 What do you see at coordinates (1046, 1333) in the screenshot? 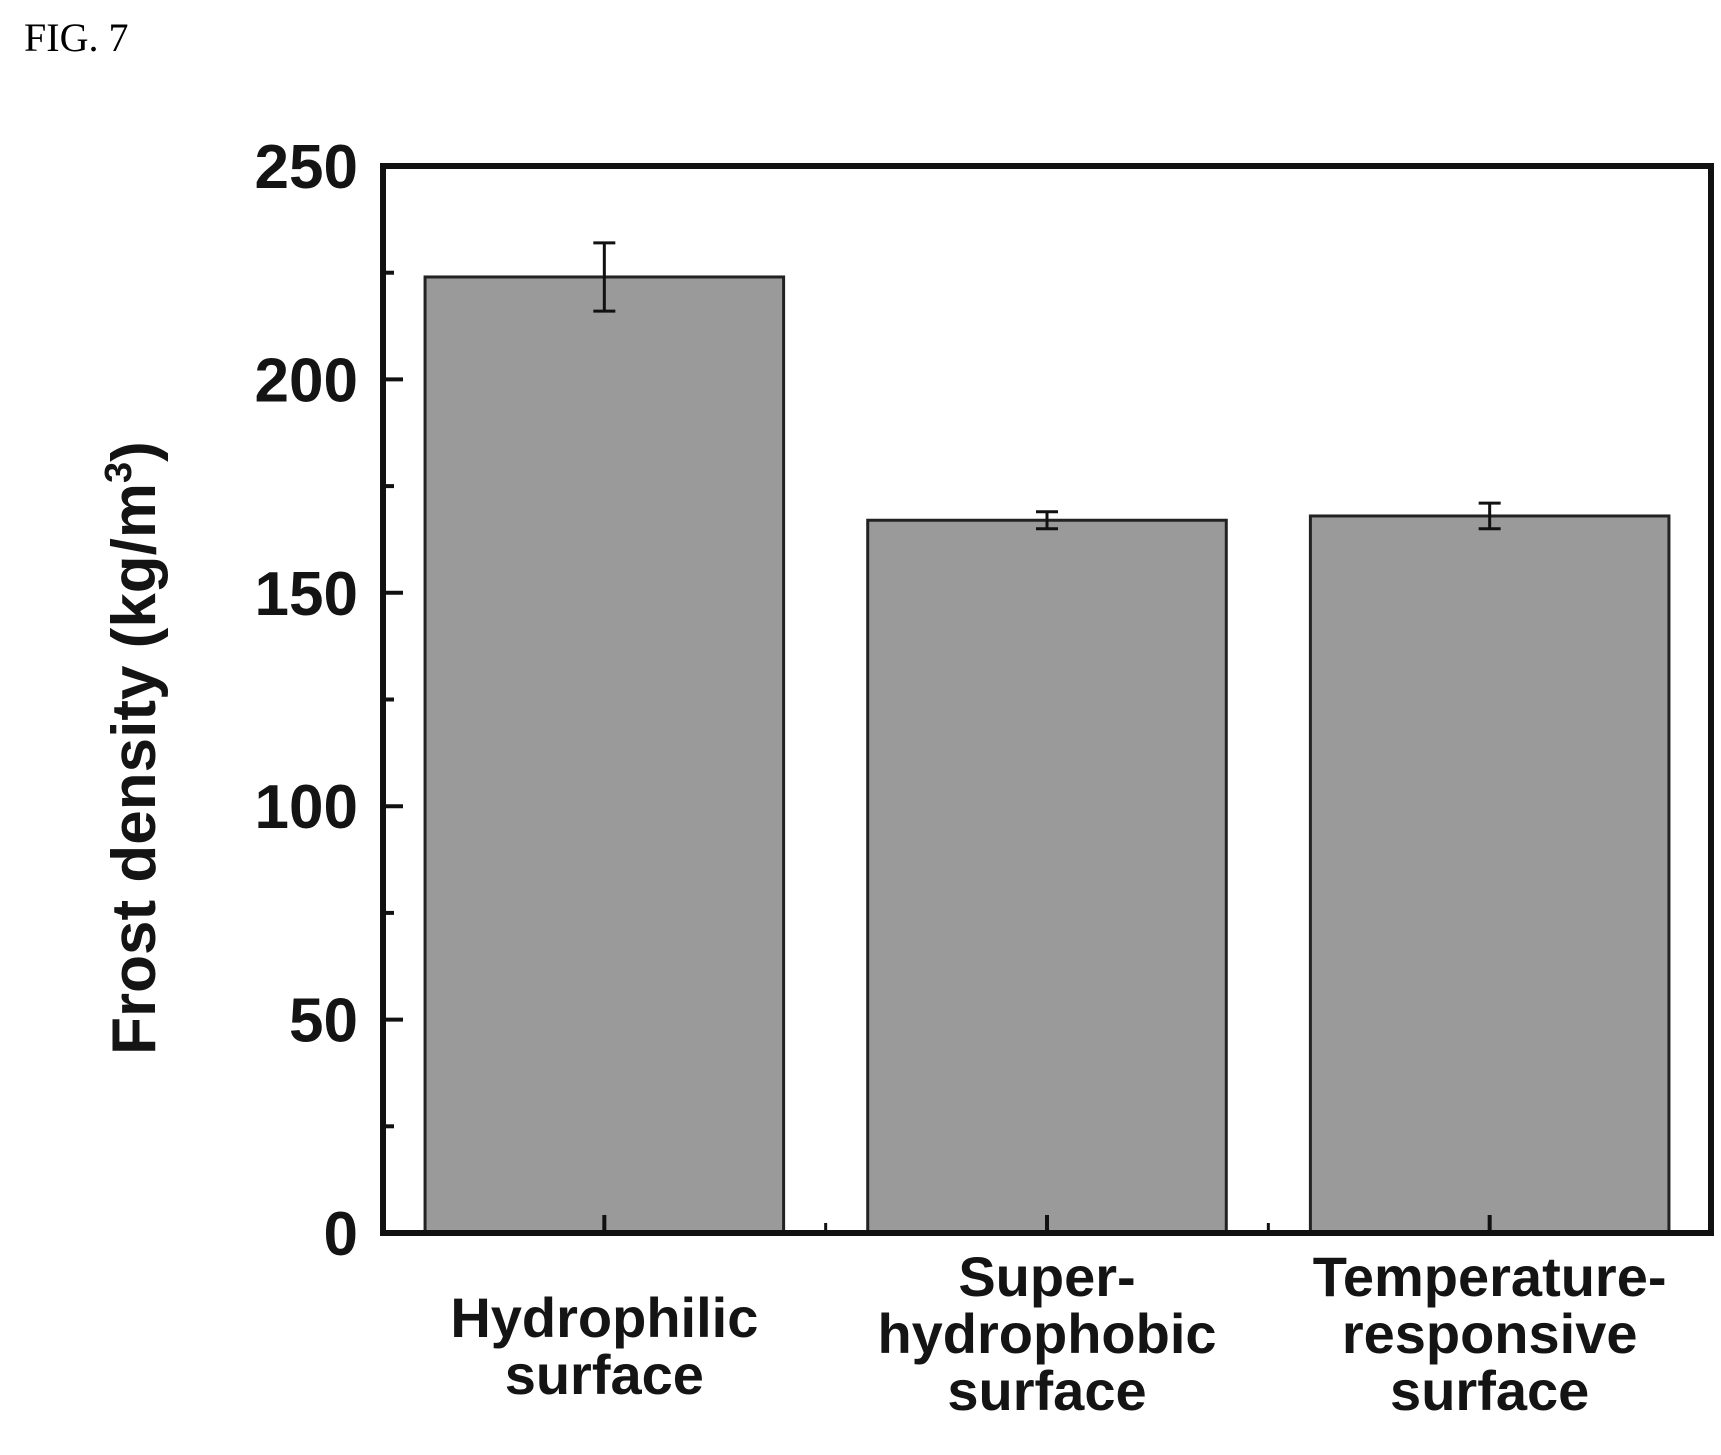
I see `category-label: hydrophobic` at bounding box center [1046, 1333].